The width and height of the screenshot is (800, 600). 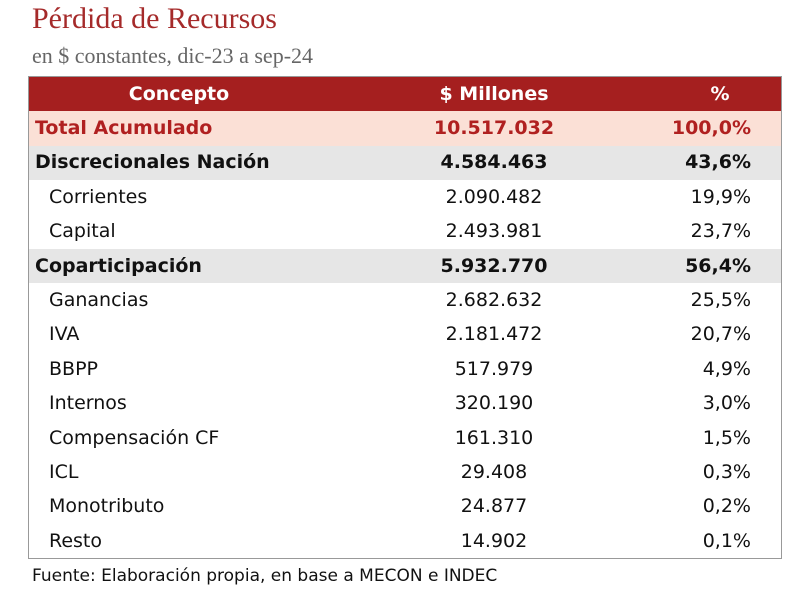 What do you see at coordinates (134, 437) in the screenshot?
I see `table-cell: Compensación CF` at bounding box center [134, 437].